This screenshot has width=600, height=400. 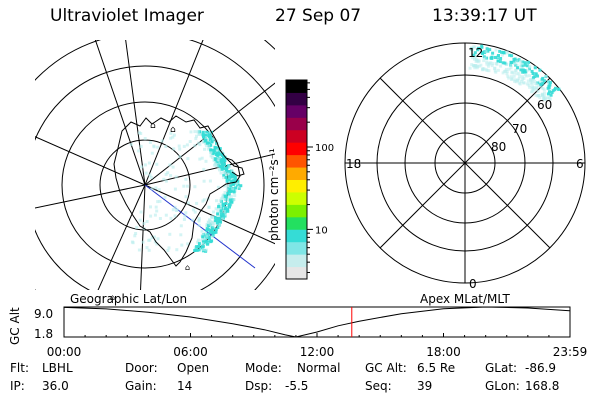 What do you see at coordinates (580, 164) in the screenshot?
I see `mlt-label-right: 6` at bounding box center [580, 164].